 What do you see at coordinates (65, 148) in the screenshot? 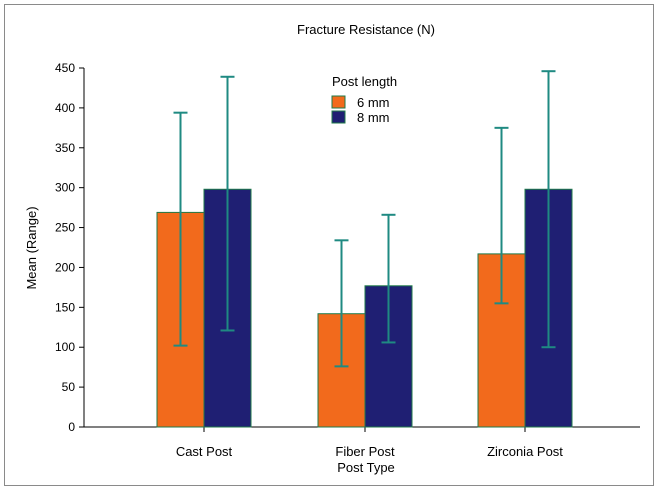
I see `y-tick-label: 350` at bounding box center [65, 148].